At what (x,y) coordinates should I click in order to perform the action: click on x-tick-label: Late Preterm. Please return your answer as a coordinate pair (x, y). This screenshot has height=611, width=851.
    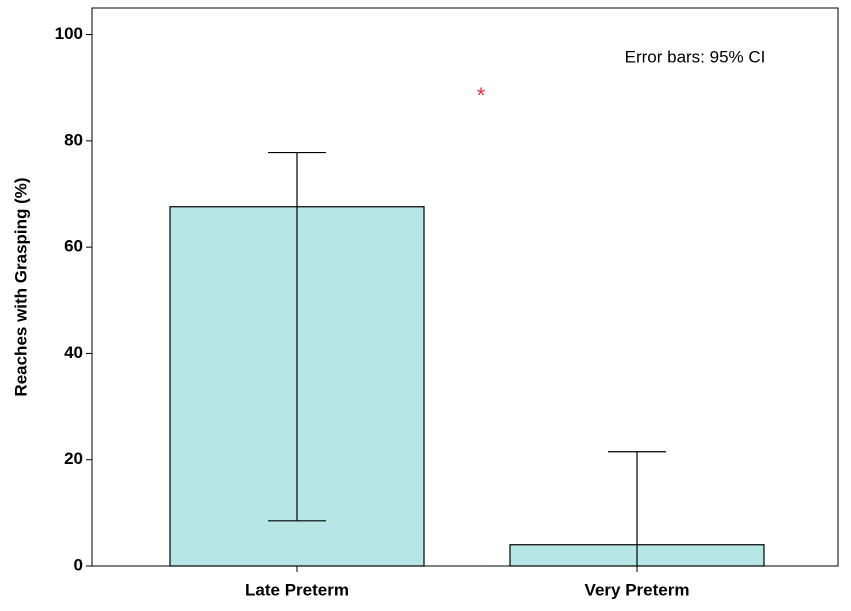
    Looking at the image, I should click on (297, 589).